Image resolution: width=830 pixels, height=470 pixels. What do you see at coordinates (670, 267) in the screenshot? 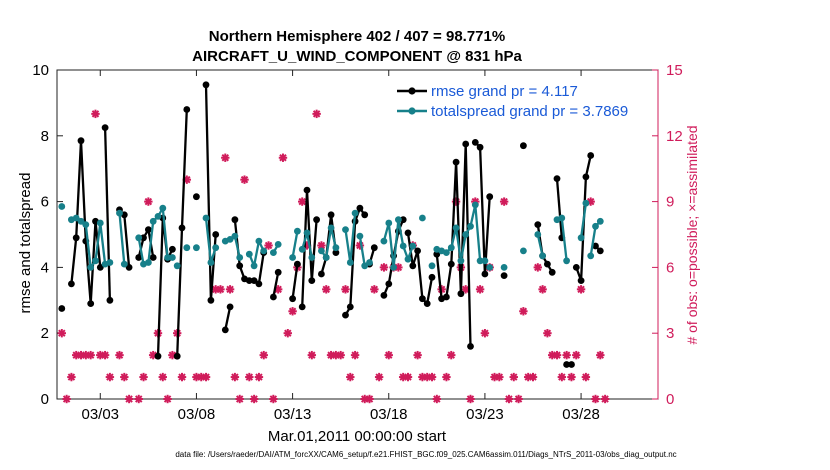
I see `y-right-tick-label: 6` at bounding box center [670, 267].